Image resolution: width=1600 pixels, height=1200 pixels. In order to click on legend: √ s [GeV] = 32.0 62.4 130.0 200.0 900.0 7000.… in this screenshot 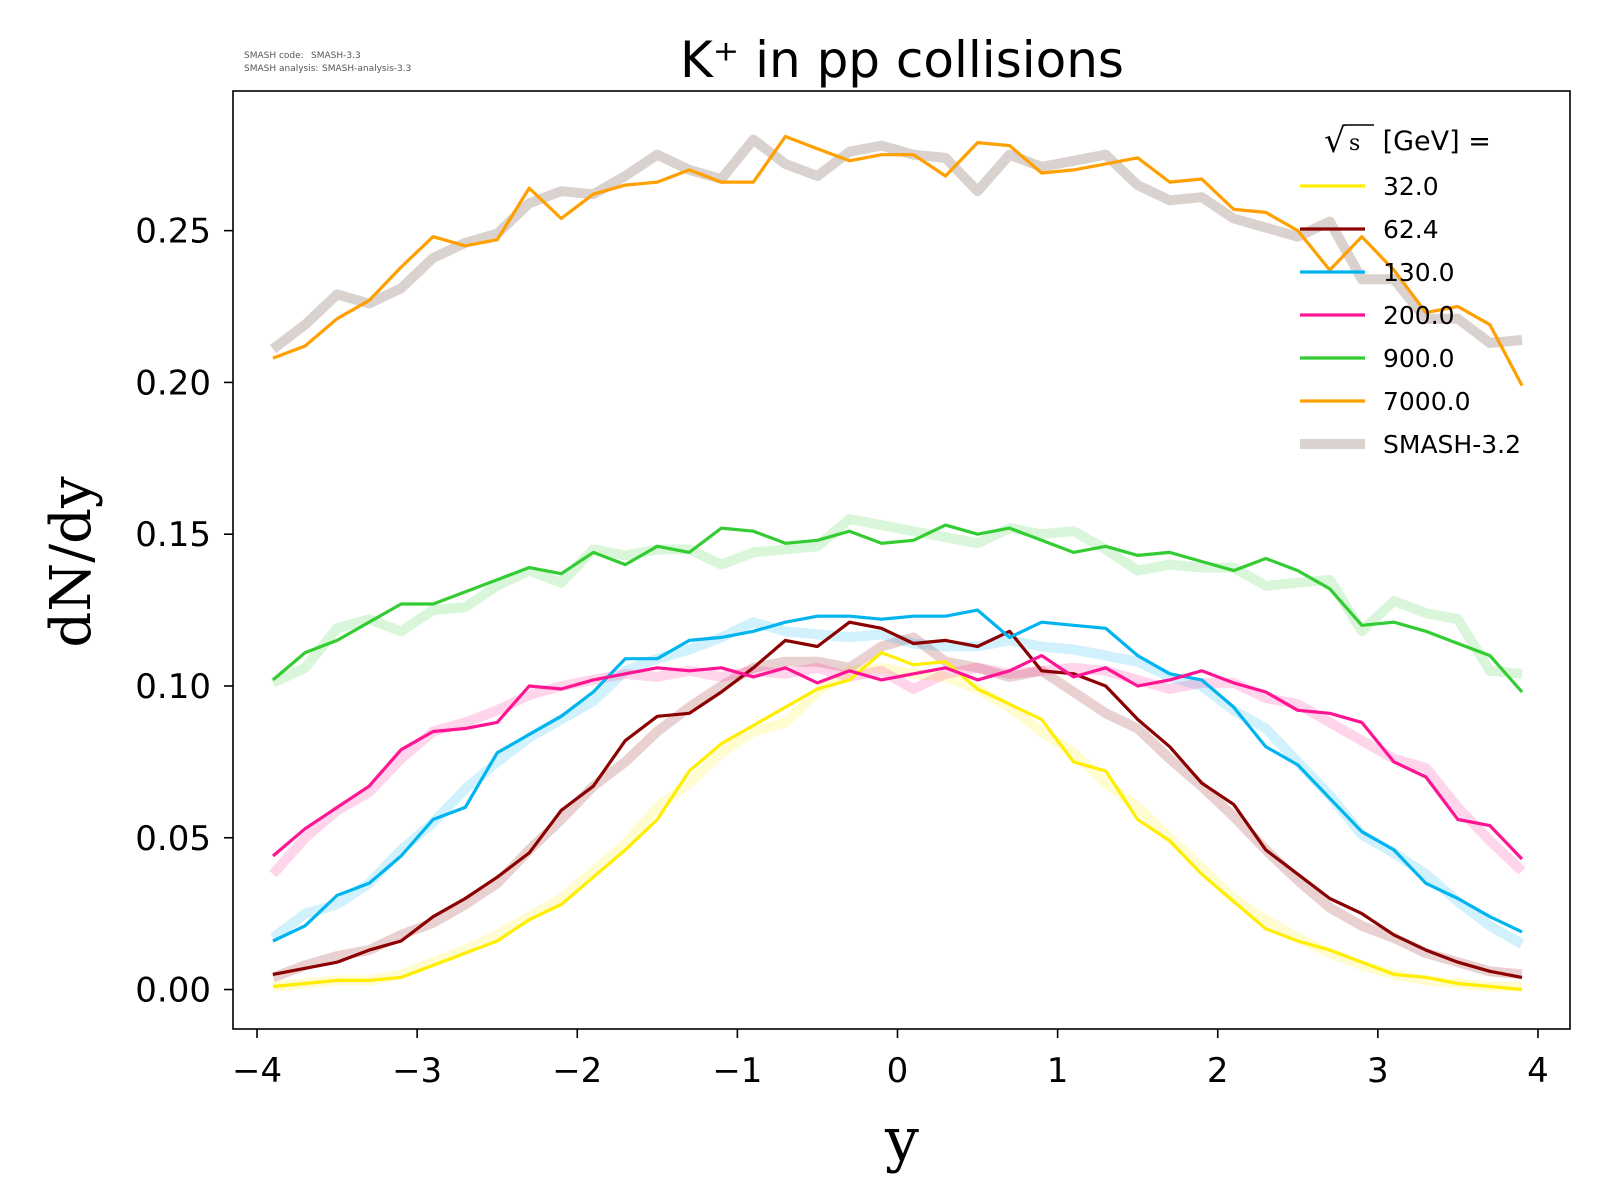, I will do `click(1410, 290)`.